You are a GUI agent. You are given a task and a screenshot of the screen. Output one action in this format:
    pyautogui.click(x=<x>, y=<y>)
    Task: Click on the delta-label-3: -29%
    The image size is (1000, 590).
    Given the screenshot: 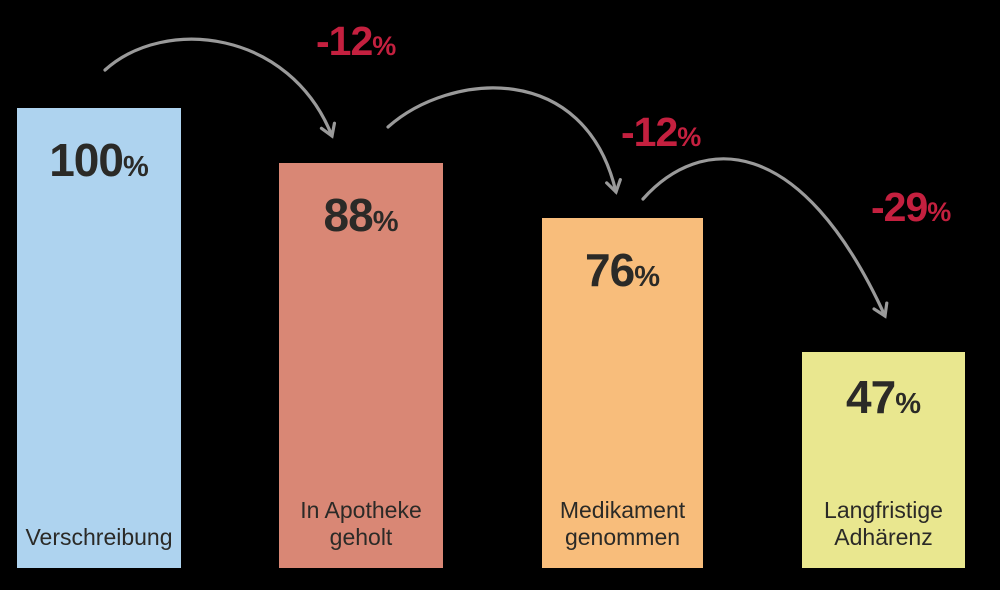 What is the action you would take?
    pyautogui.click(x=911, y=207)
    